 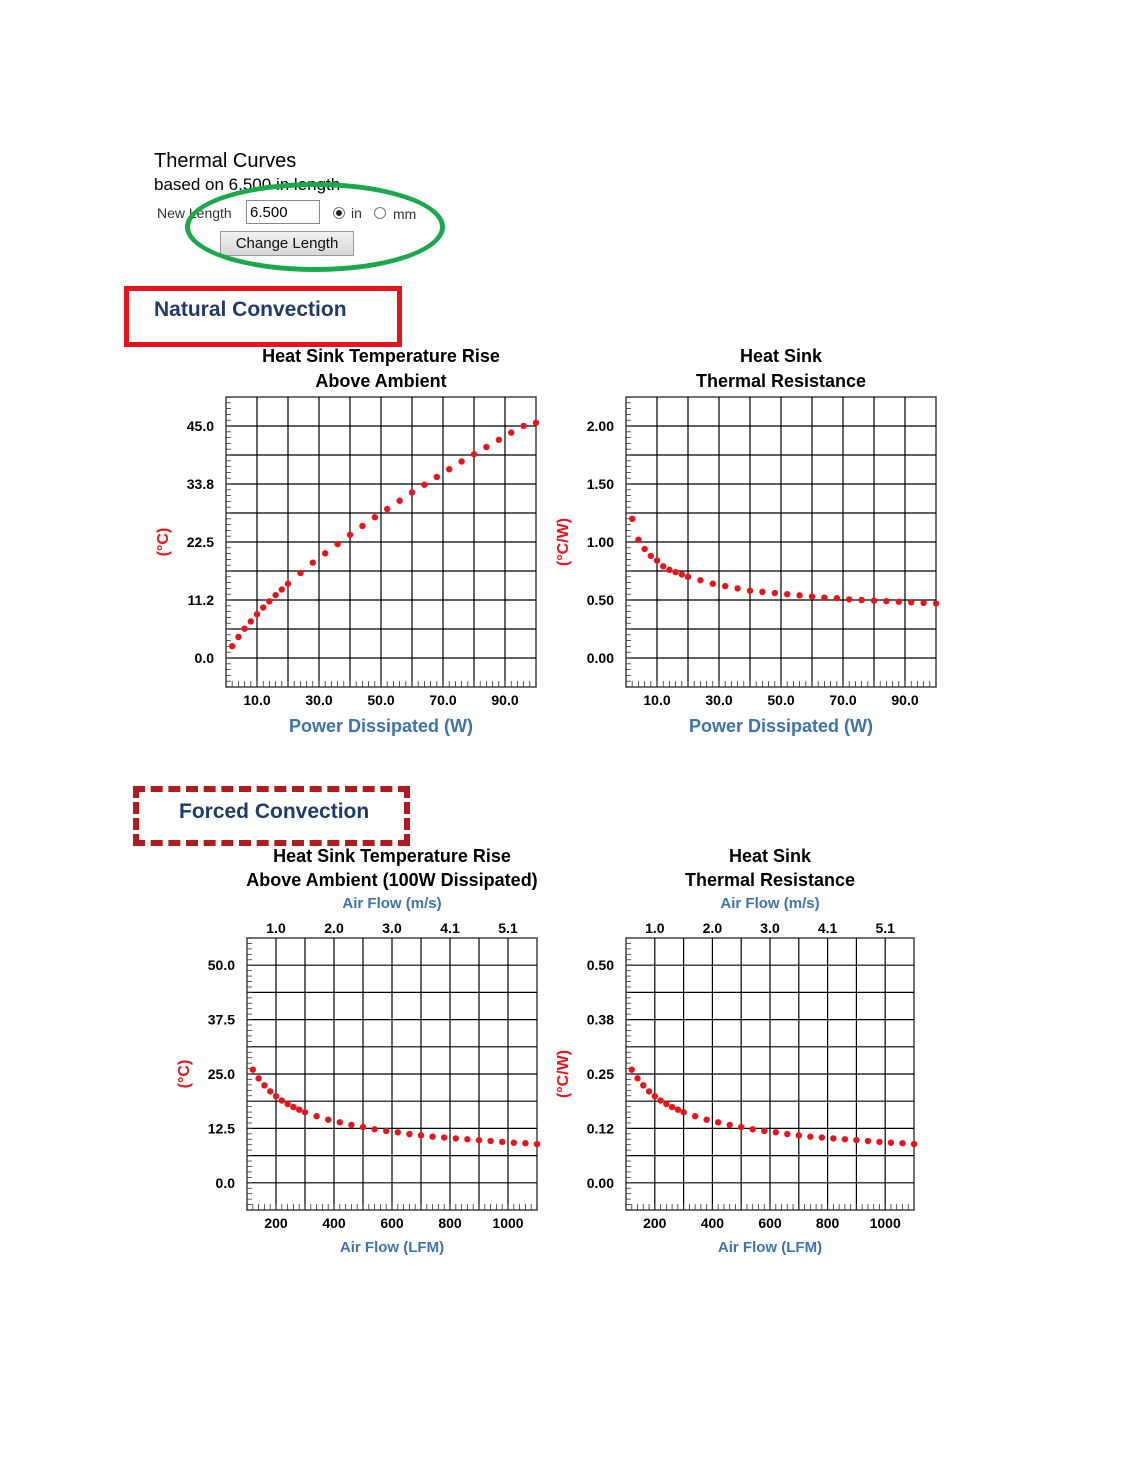 What do you see at coordinates (600, 658) in the screenshot?
I see `y-tick-label: 0.00` at bounding box center [600, 658].